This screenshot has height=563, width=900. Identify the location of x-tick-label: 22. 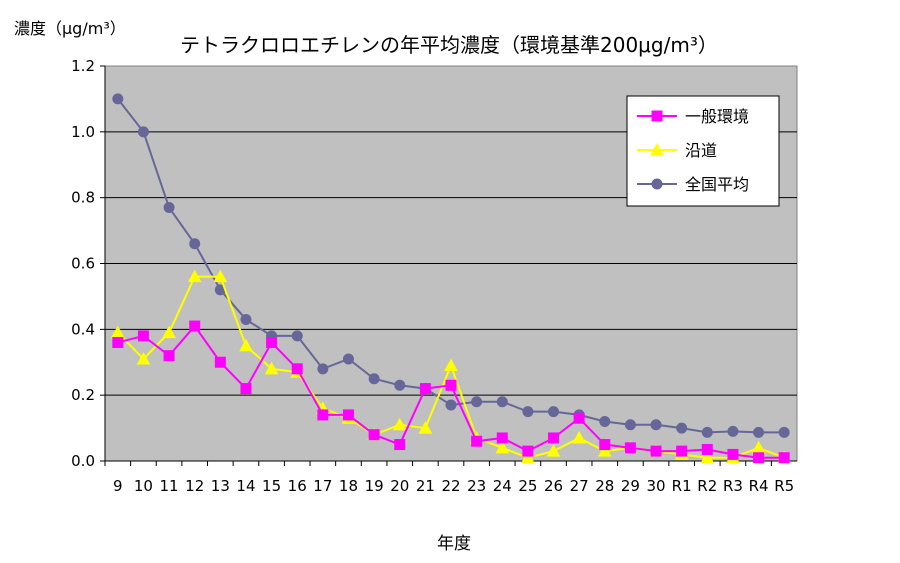
(450, 486).